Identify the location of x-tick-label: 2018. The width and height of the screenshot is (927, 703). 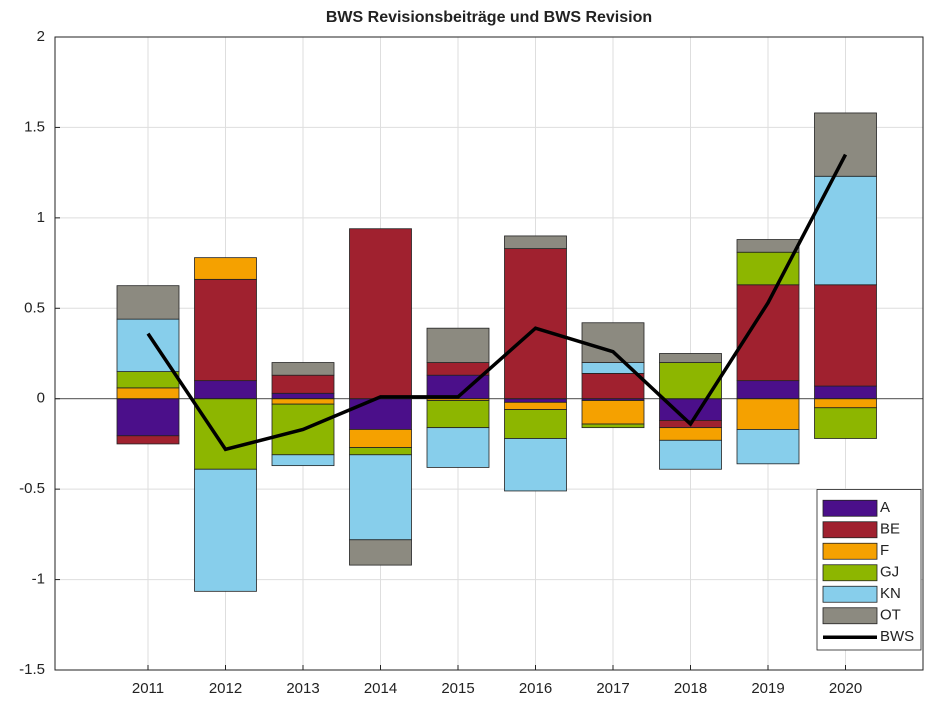
(690, 688).